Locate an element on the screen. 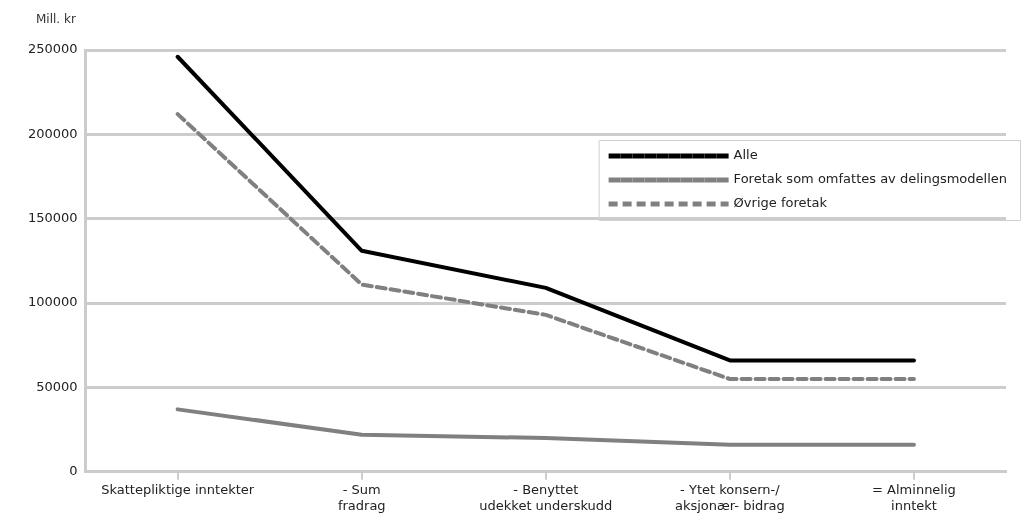  x-tick-label: - Benyttet udekket underskudd is located at coordinates (546, 497).